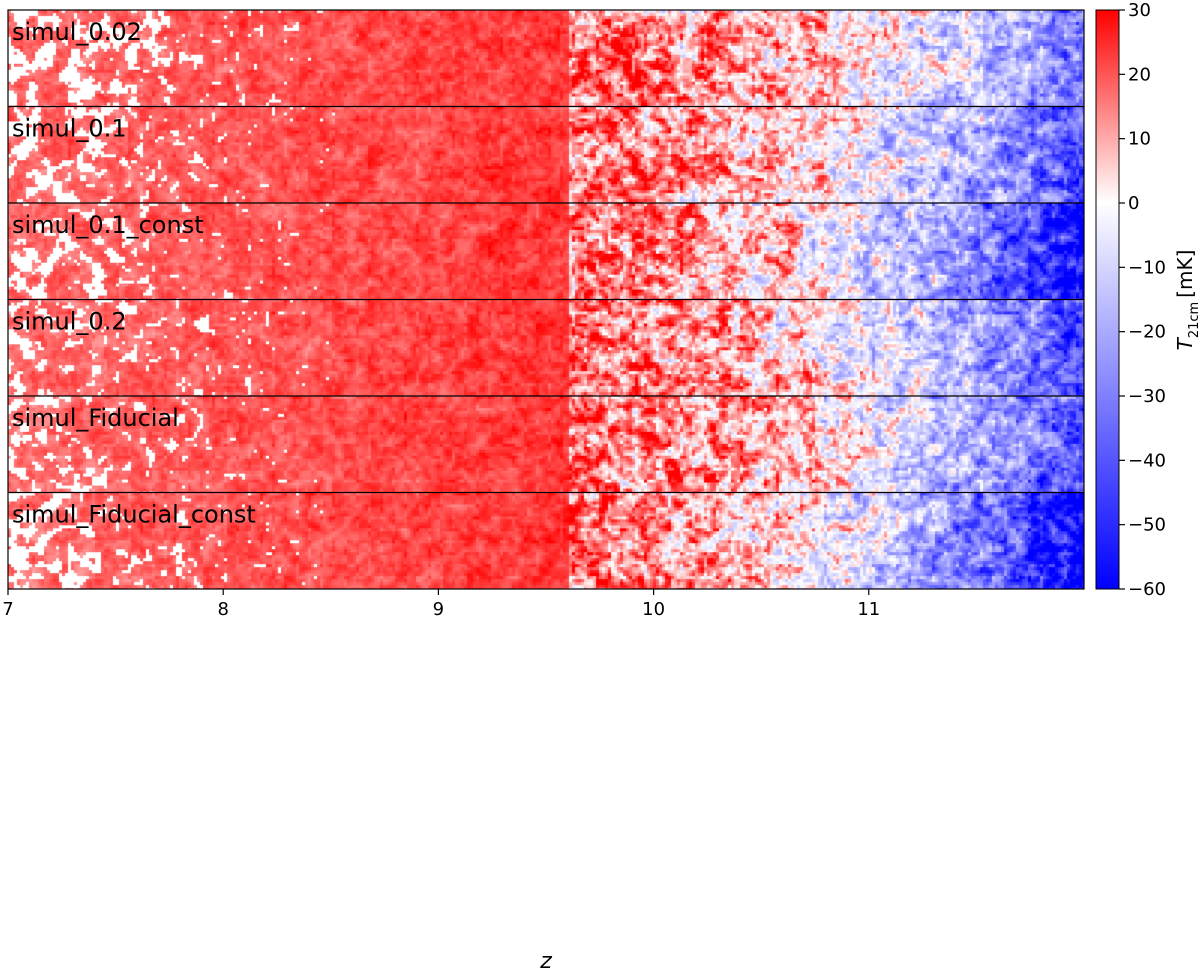 The height and width of the screenshot is (975, 1200). I want to click on x-tick-label: 7, so click(7, 609).